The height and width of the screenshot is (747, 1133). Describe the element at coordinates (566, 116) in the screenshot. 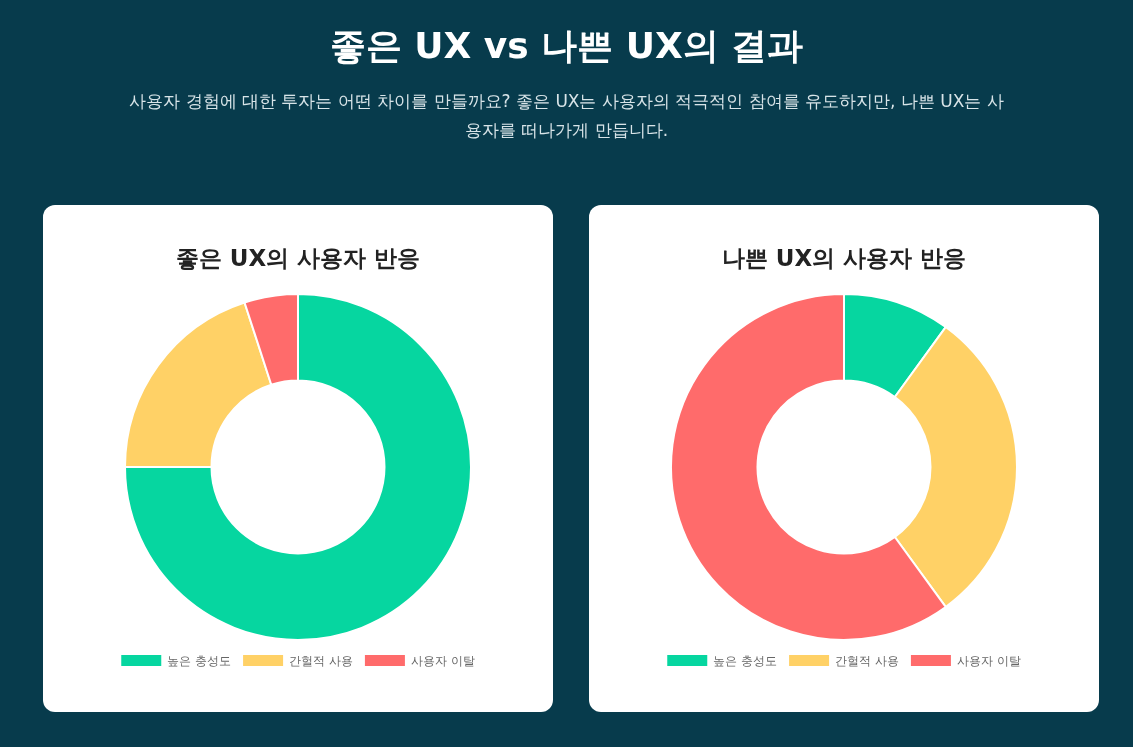

I see `text: 사용자 경험에 대한 투자는 어떤 차이를 만들까요? 좋은 UX는 사용자의 적극적인 참여를 유도하지만, 나쁜 UX는 사용자를 떠나가게 만듭니다.` at that location.